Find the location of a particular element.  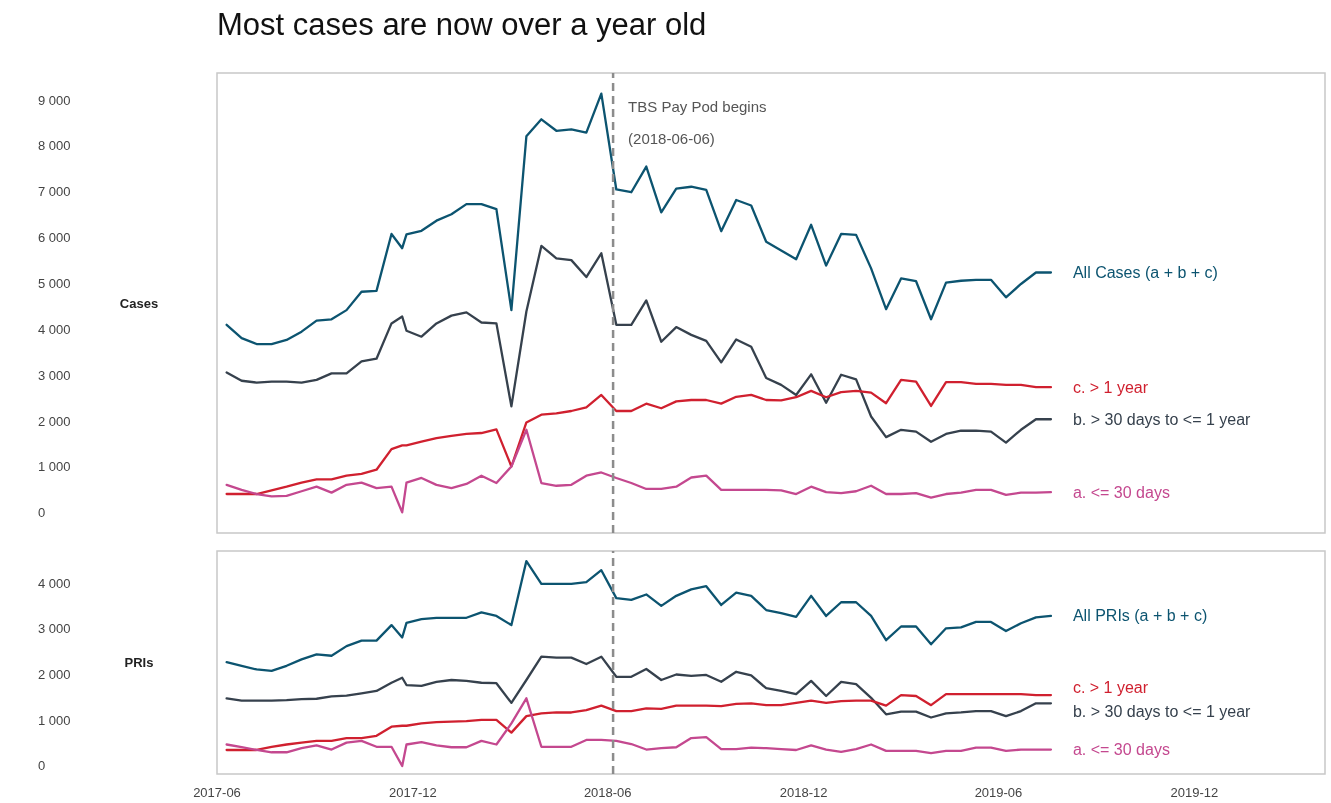

x-tick-label: 2018-12 is located at coordinates (803, 793).